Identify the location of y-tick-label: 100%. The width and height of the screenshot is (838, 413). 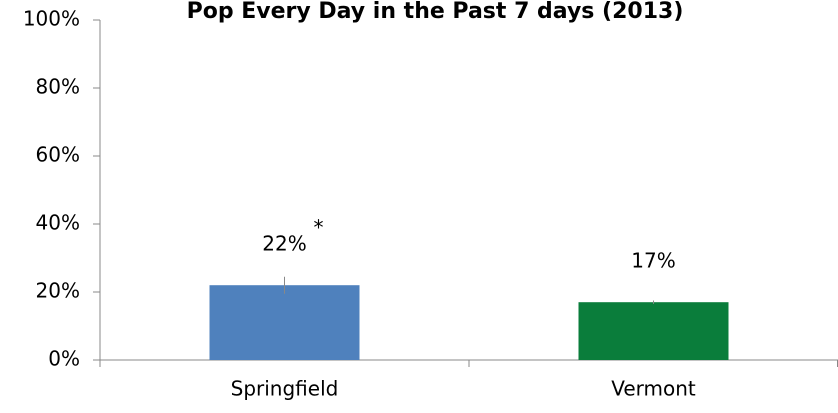
(51, 19).